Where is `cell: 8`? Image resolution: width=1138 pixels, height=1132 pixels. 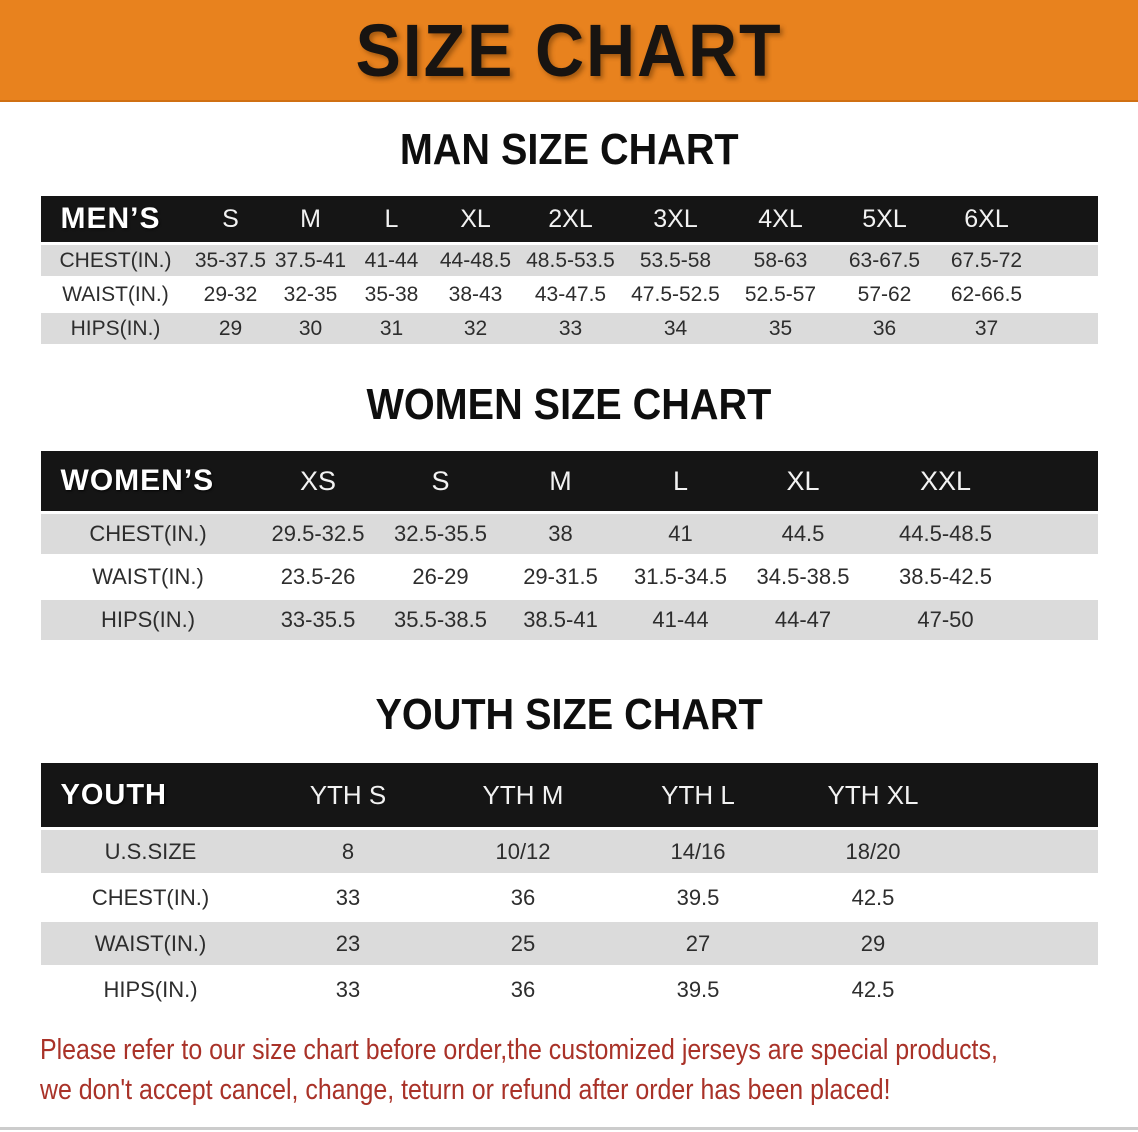
cell: 8 is located at coordinates (348, 851).